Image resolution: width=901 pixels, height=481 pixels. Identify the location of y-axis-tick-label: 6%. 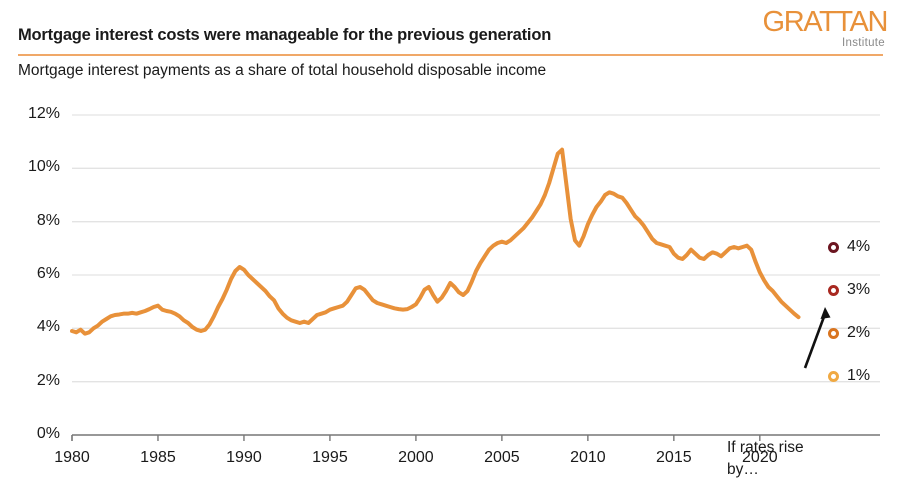
(48, 273).